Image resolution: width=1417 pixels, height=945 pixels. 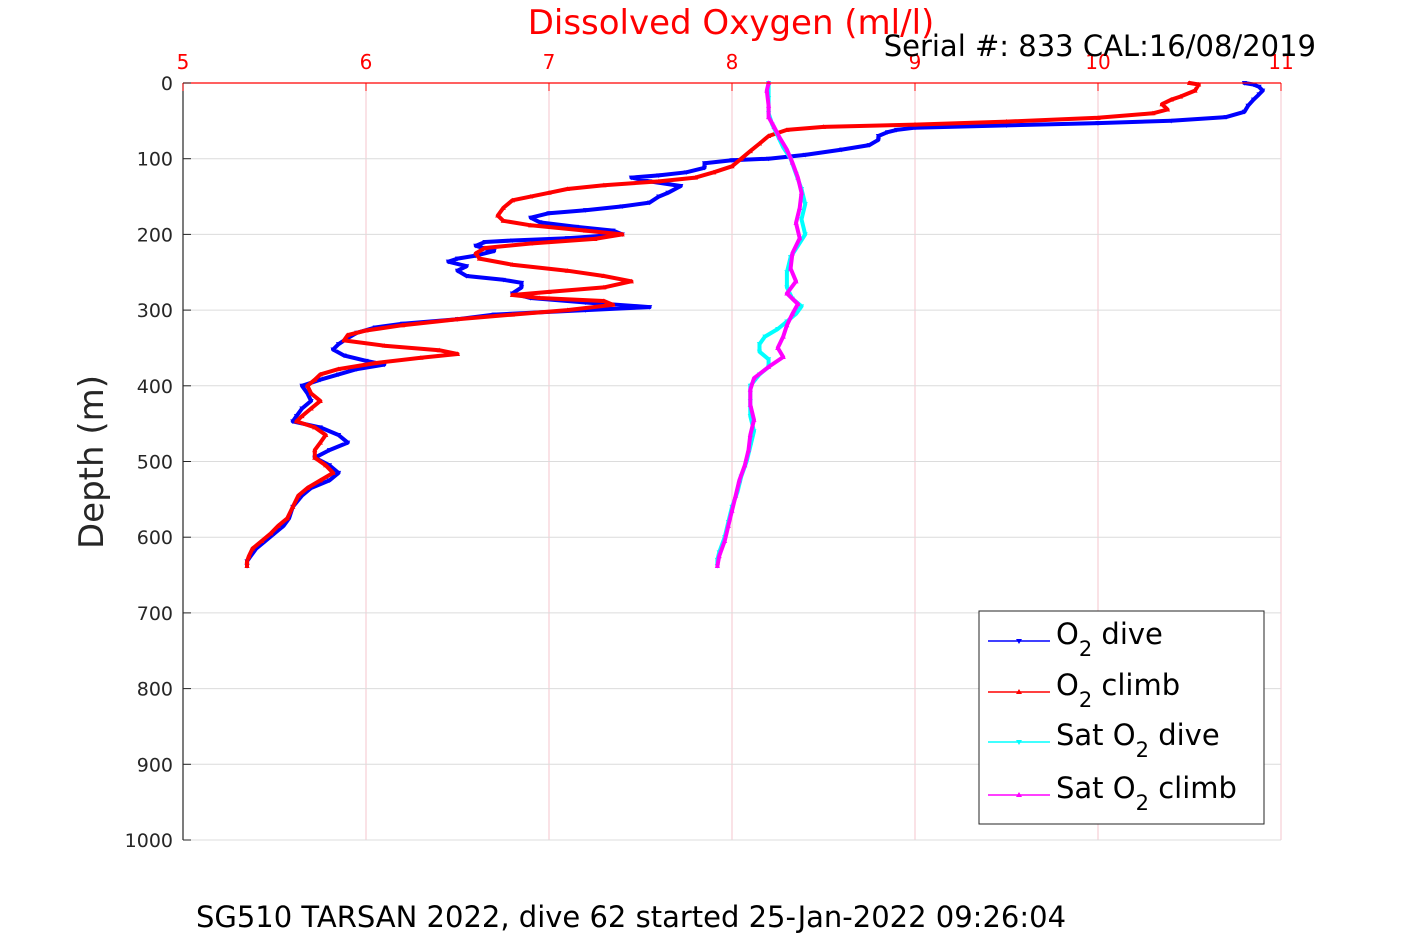 What do you see at coordinates (1100, 46) in the screenshot?
I see `serial-subtitle: Serial #: 833 CAL:16/08/2019` at bounding box center [1100, 46].